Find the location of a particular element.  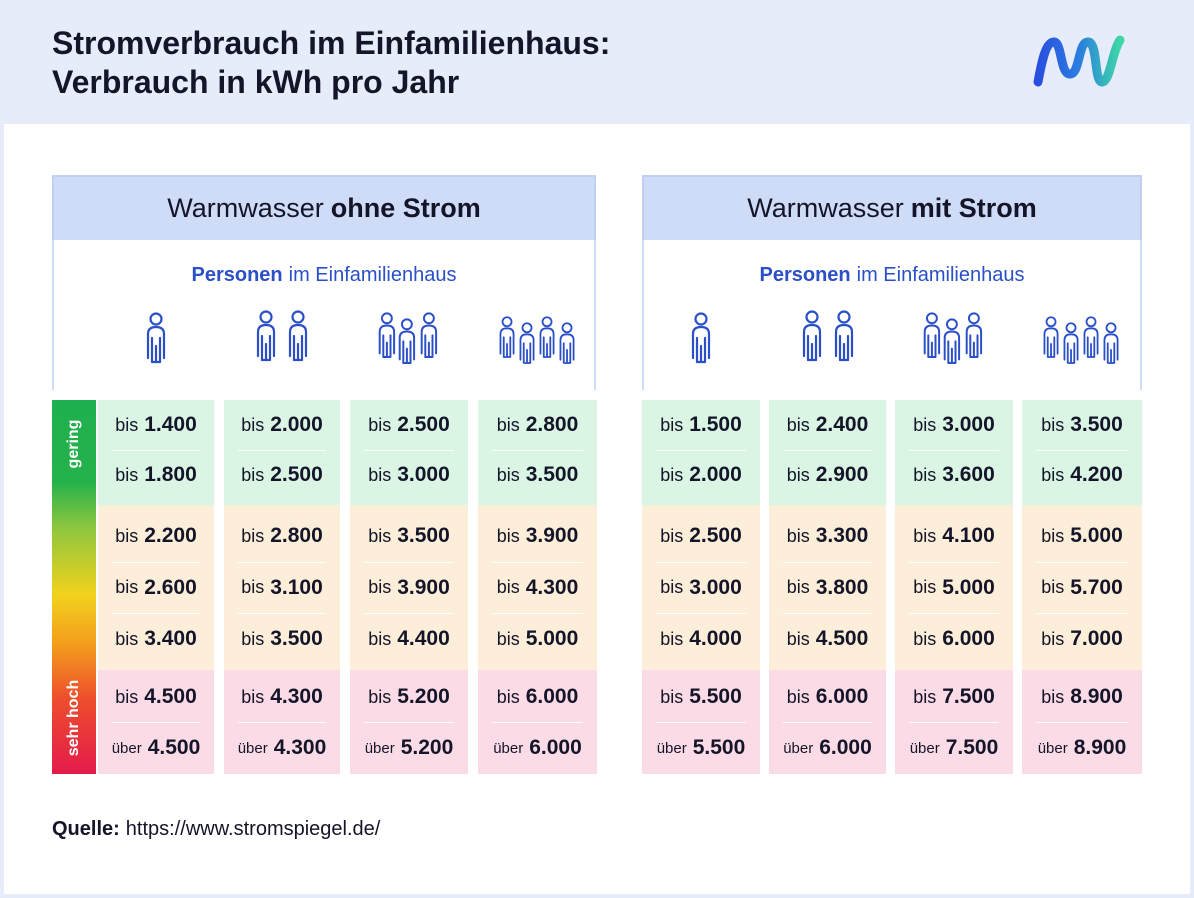

table-cell: bis 4.100 is located at coordinates (954, 536).